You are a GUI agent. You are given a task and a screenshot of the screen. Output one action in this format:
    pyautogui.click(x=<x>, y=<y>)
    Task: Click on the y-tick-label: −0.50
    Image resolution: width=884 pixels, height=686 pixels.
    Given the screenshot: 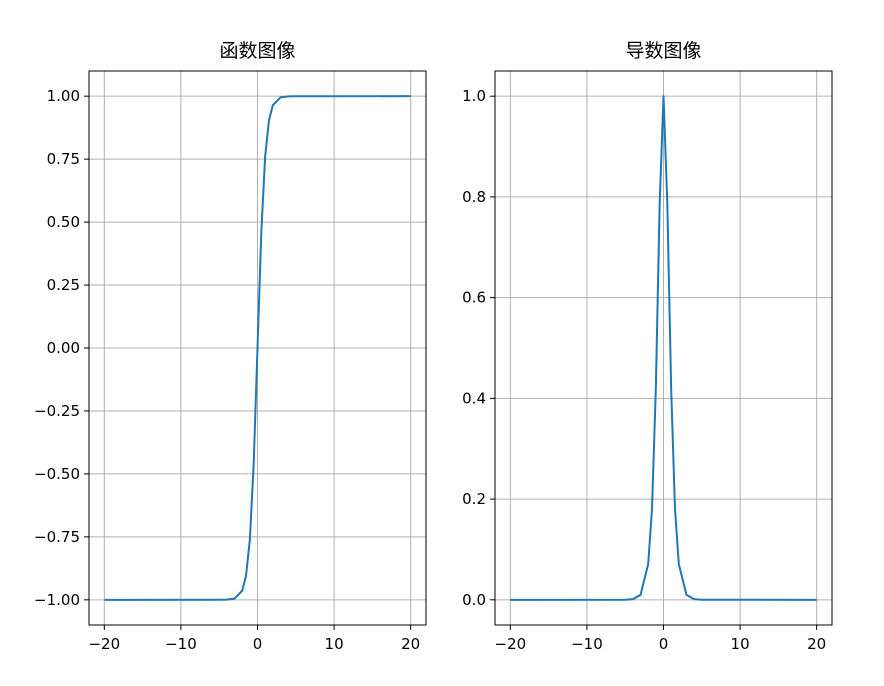 What is the action you would take?
    pyautogui.click(x=57, y=474)
    